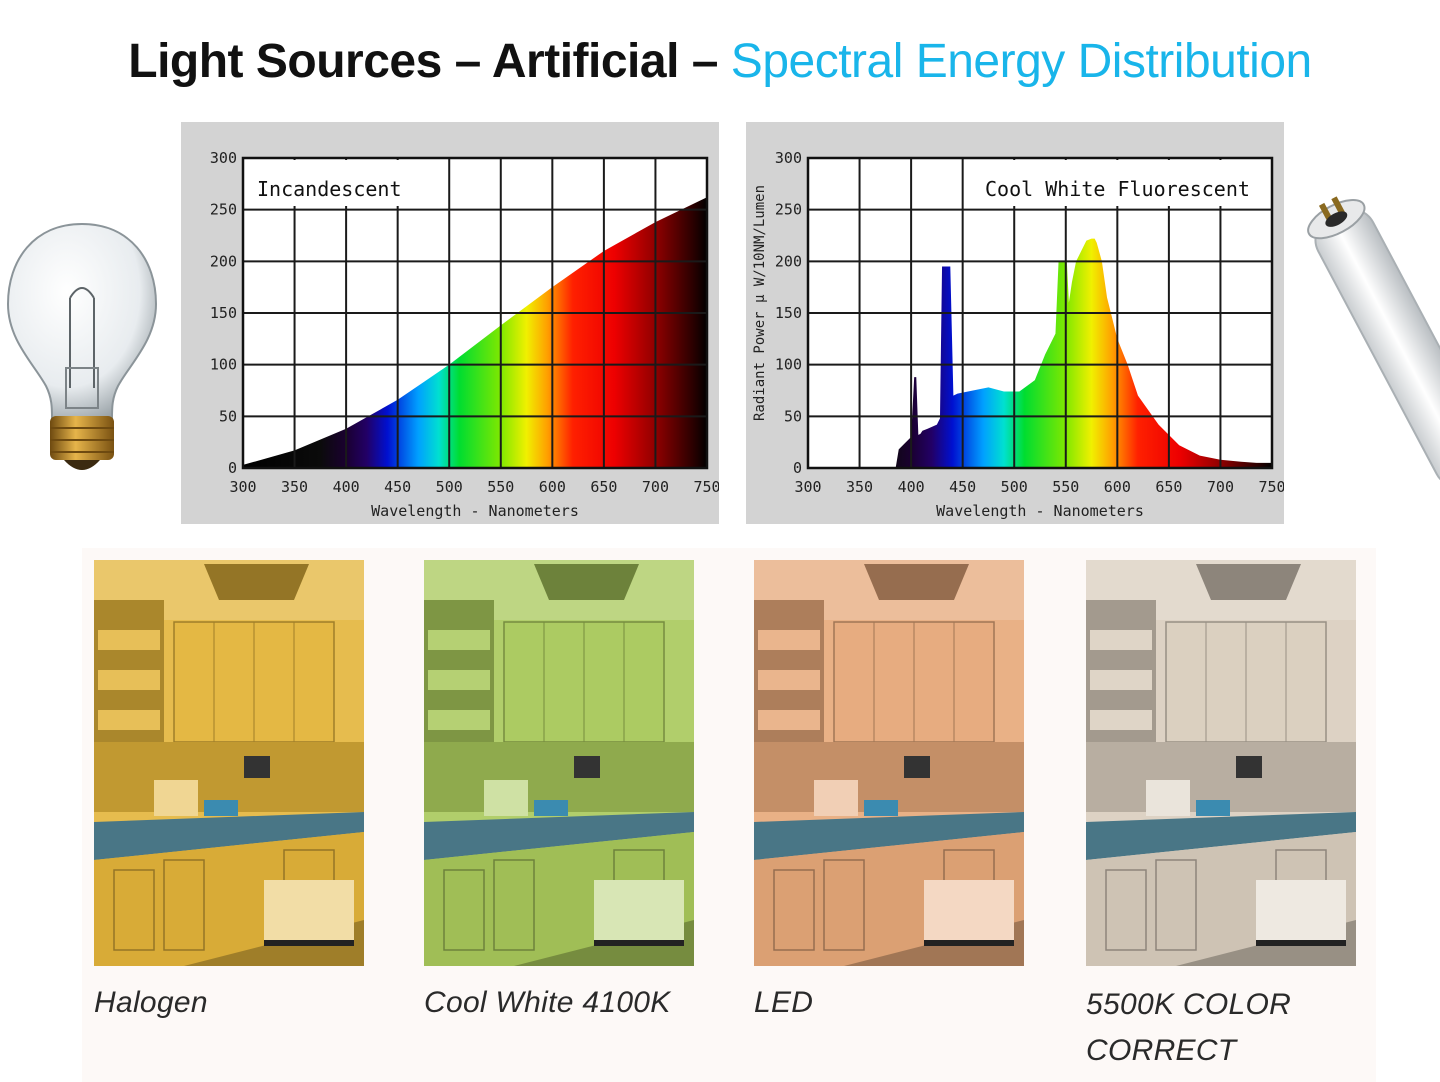  I want to click on photo-5500k, so click(1221, 763).